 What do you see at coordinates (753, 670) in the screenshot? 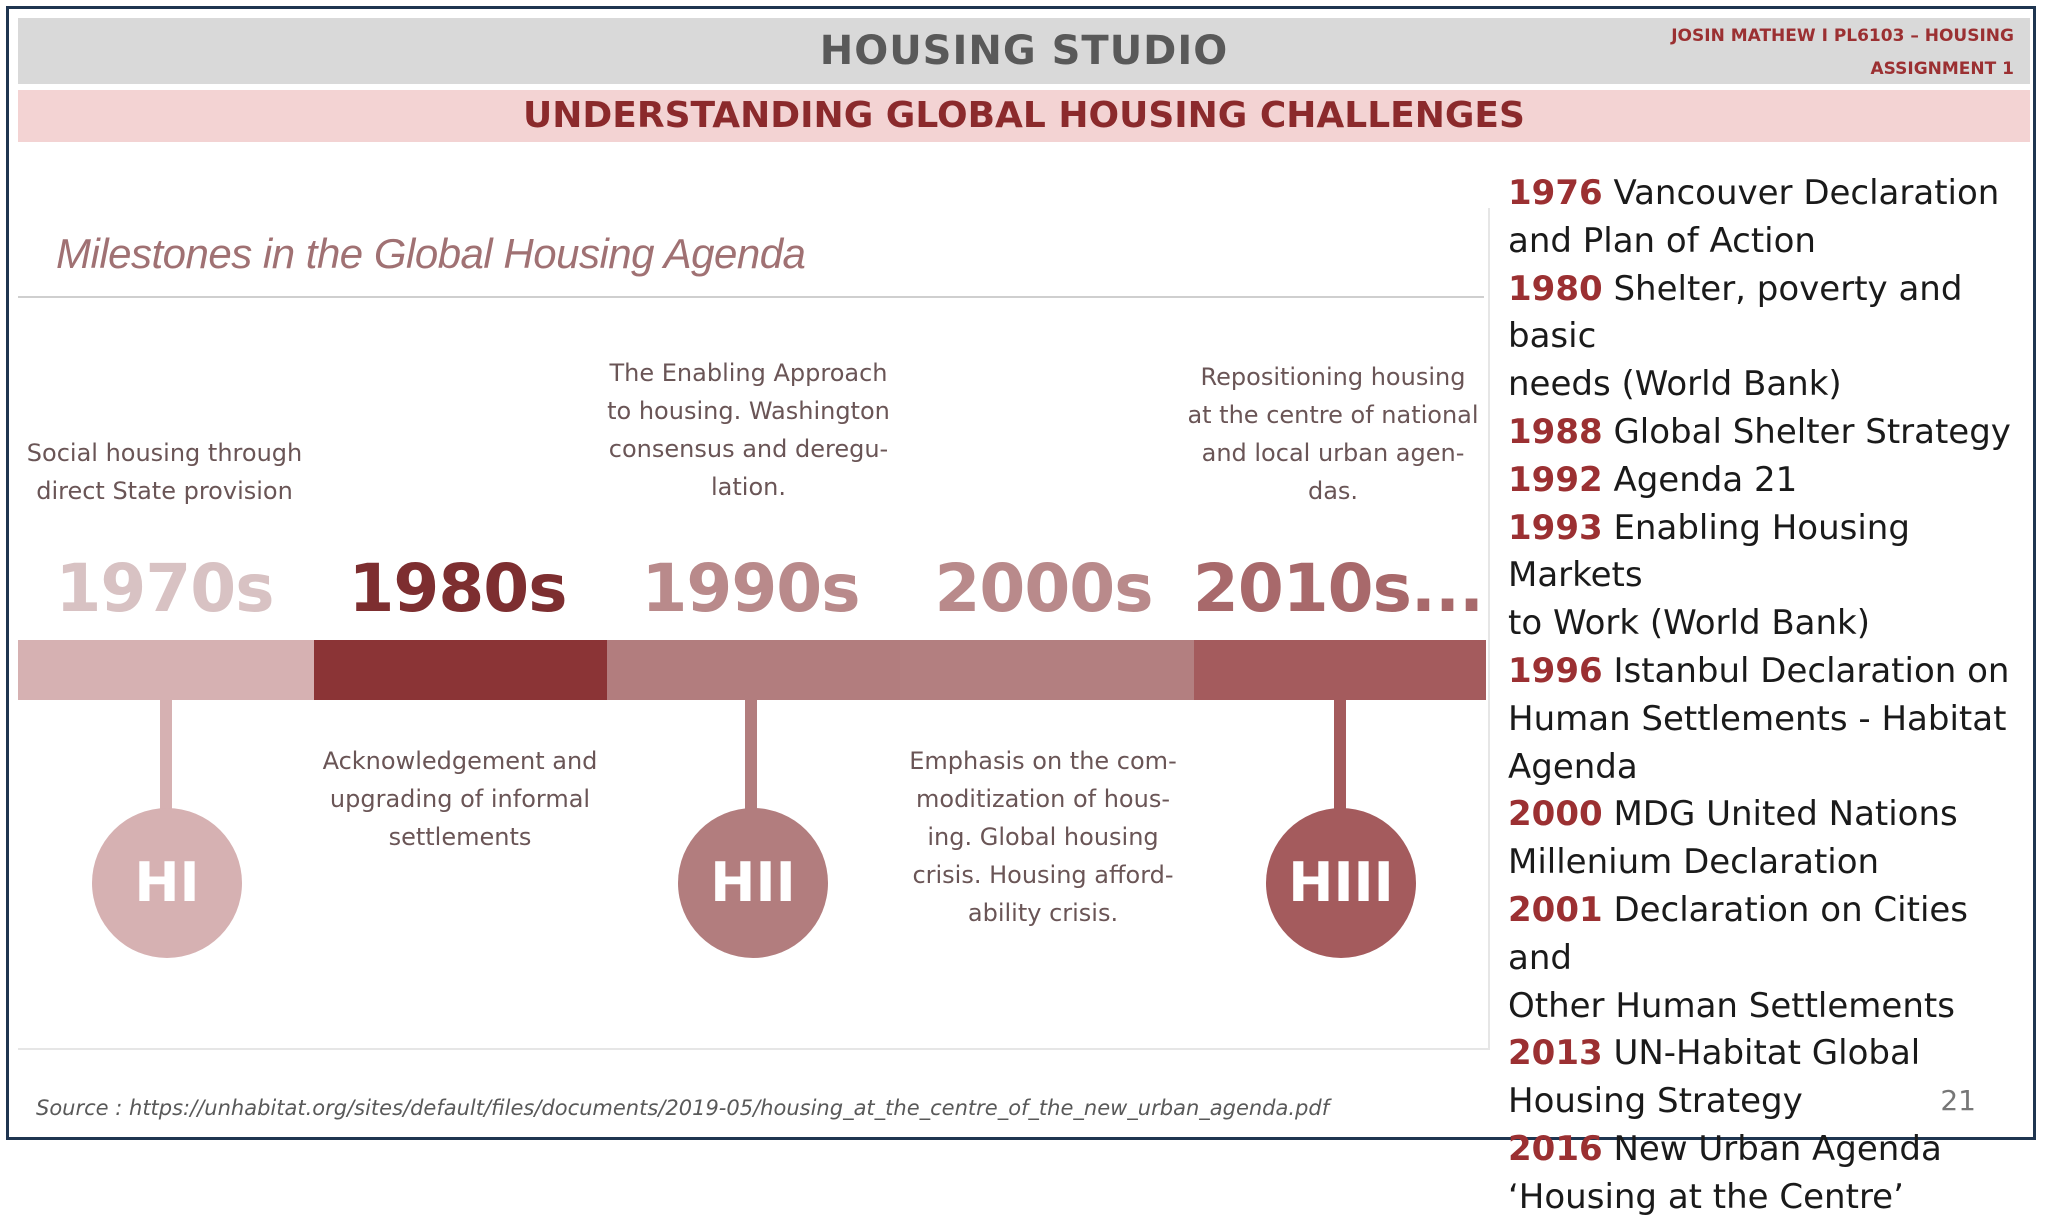
I see `timeline-segment-1990s` at bounding box center [753, 670].